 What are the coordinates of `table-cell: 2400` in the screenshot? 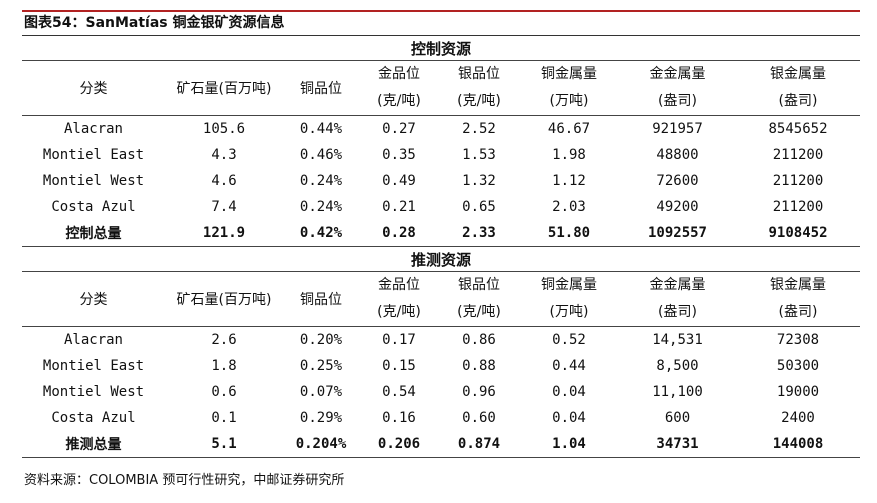 It's located at (798, 418).